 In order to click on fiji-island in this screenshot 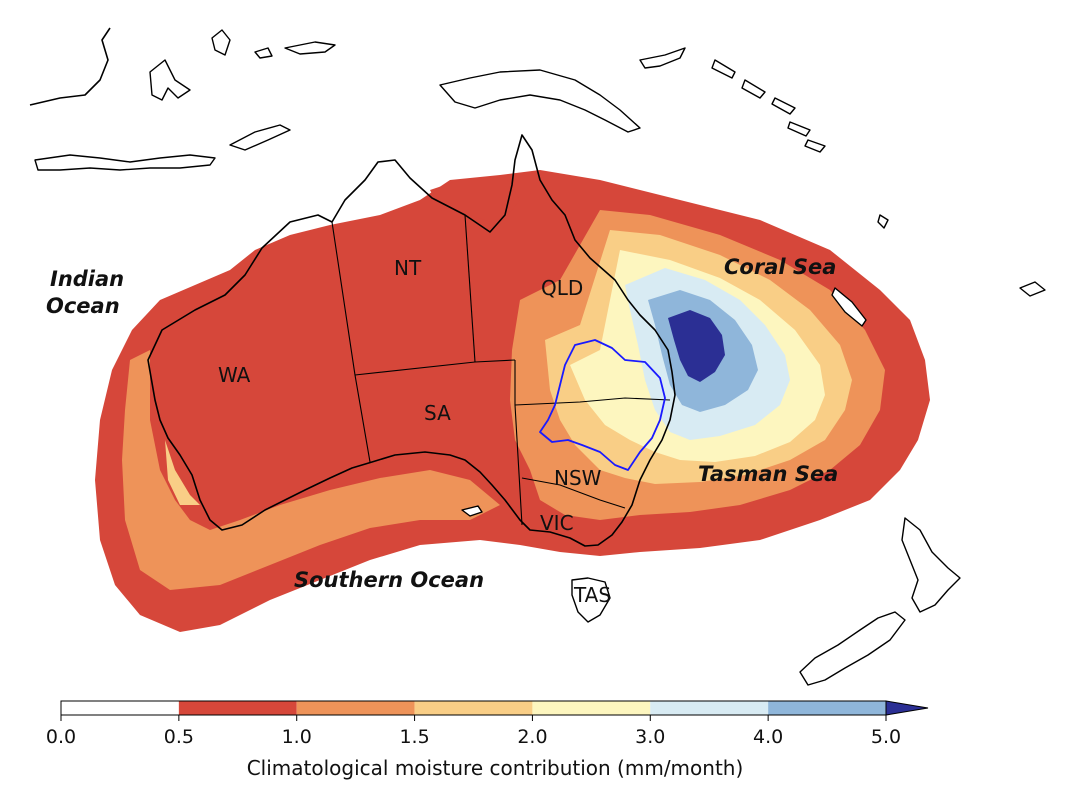, I will do `click(1032, 289)`.